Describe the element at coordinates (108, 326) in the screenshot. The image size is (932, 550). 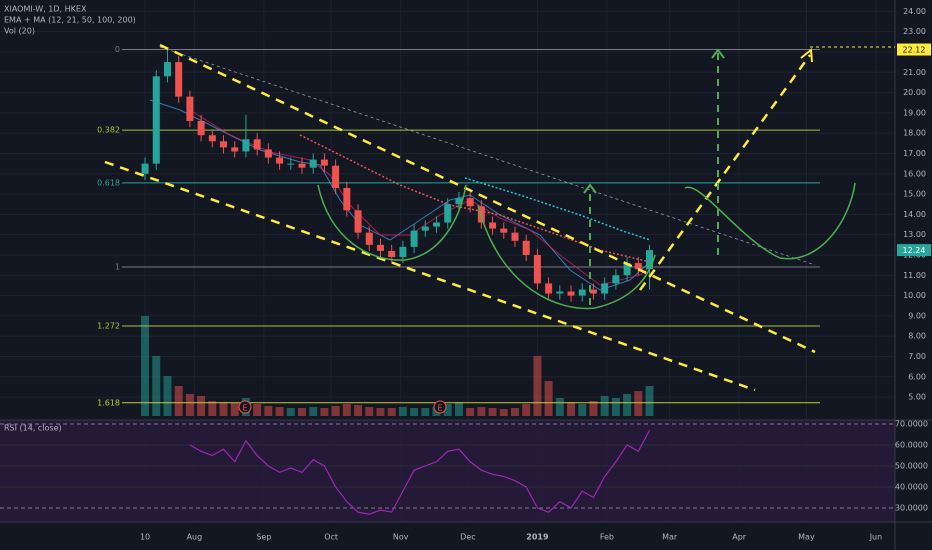
I see `fib-label: 1.272` at that location.